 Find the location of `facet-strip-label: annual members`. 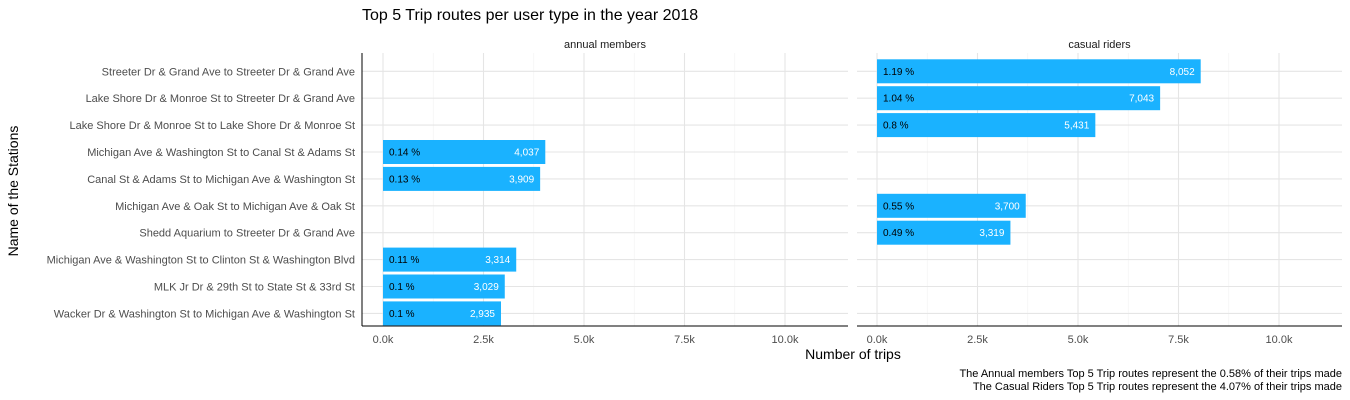

facet-strip-label: annual members is located at coordinates (605, 45).